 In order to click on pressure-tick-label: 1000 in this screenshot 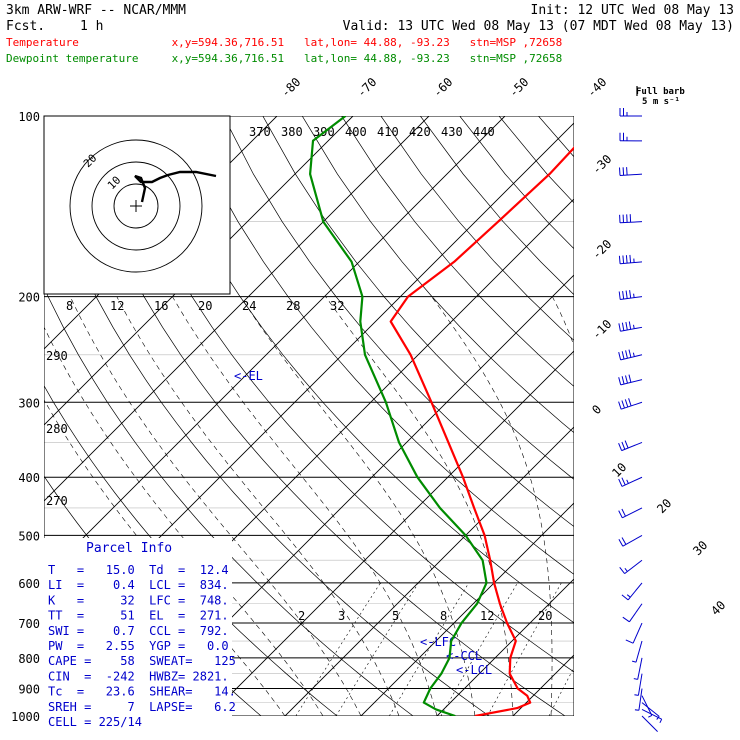, I will do `click(25, 717)`.